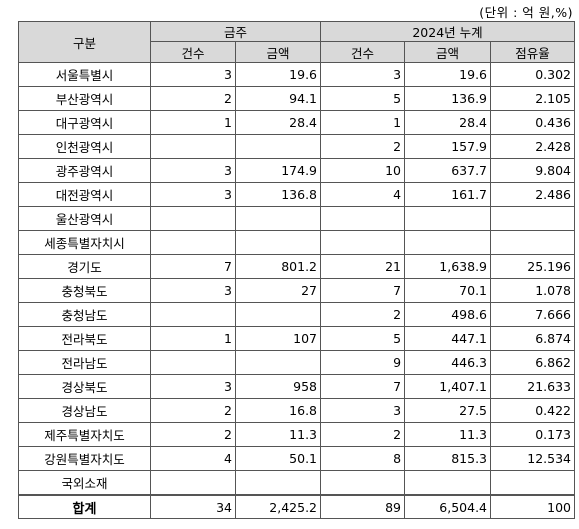 This screenshot has height=529, width=579. Describe the element at coordinates (84, 458) in the screenshot. I see `region-name: 강원특별자치도` at that location.